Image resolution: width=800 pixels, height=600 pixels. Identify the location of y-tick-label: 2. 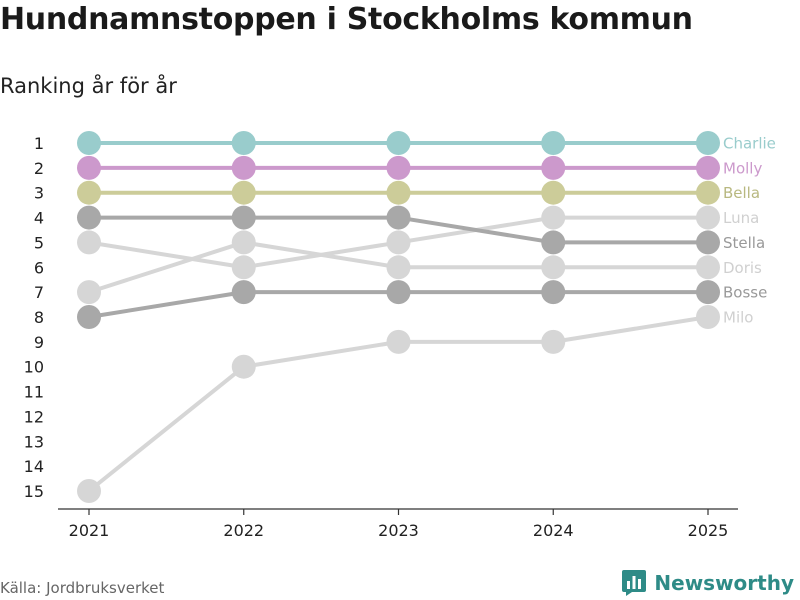
(39, 168).